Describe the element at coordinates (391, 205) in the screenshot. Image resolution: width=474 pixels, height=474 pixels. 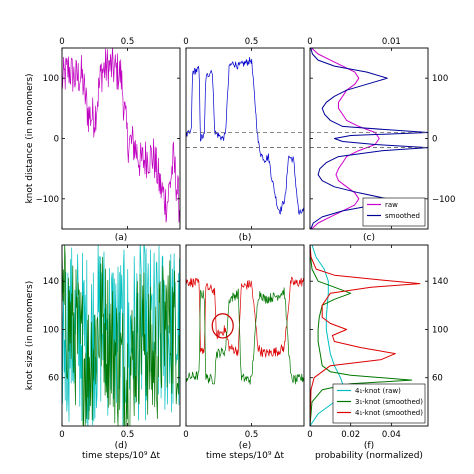
I see `legend-label-c-0: raw` at that location.